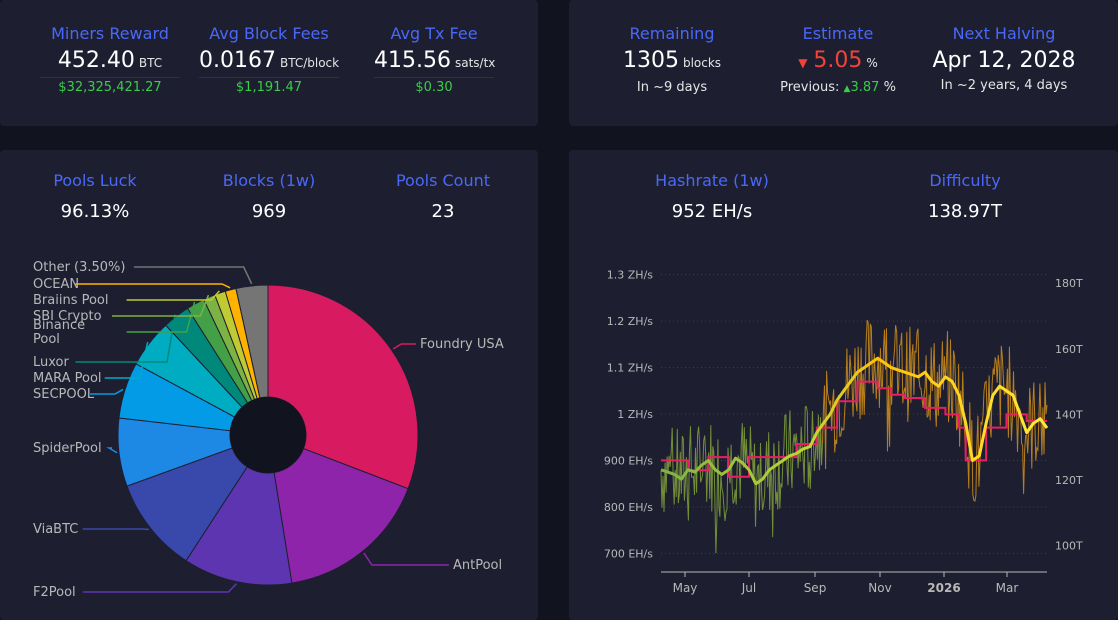 The width and height of the screenshot is (1118, 620). I want to click on y-right-tick-label: 140T, so click(1069, 414).